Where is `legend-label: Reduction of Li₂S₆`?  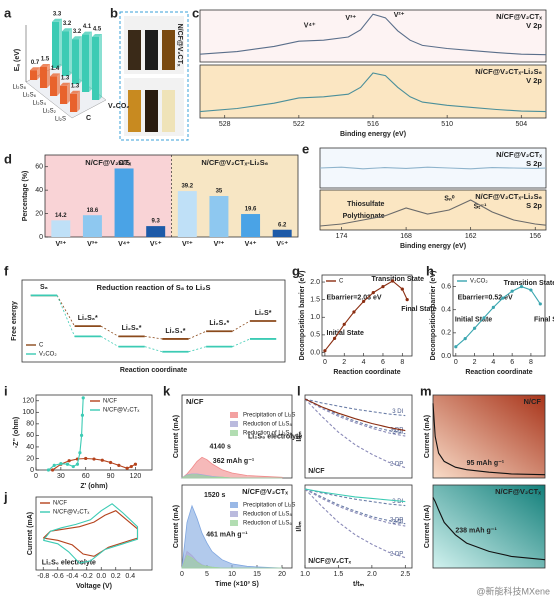
legend-label: Reduction of Li₂S₆ is located at coordinates (267, 524).